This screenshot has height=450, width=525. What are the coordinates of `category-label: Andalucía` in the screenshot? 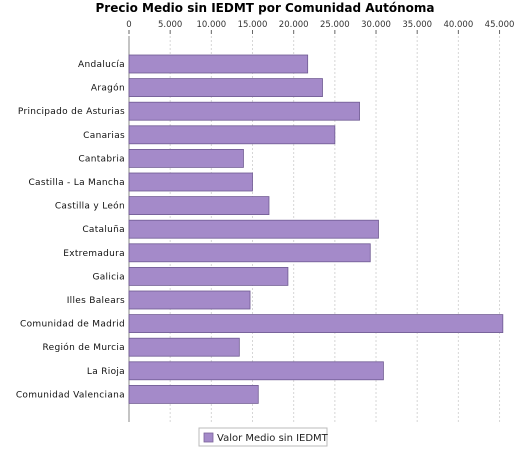 It's located at (101, 65).